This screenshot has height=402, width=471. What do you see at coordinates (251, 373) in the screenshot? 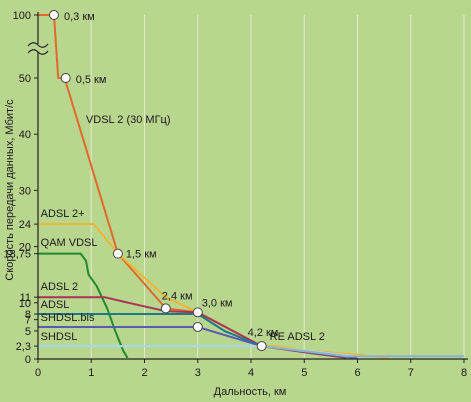
I see `x-tick-label: 4` at bounding box center [251, 373].